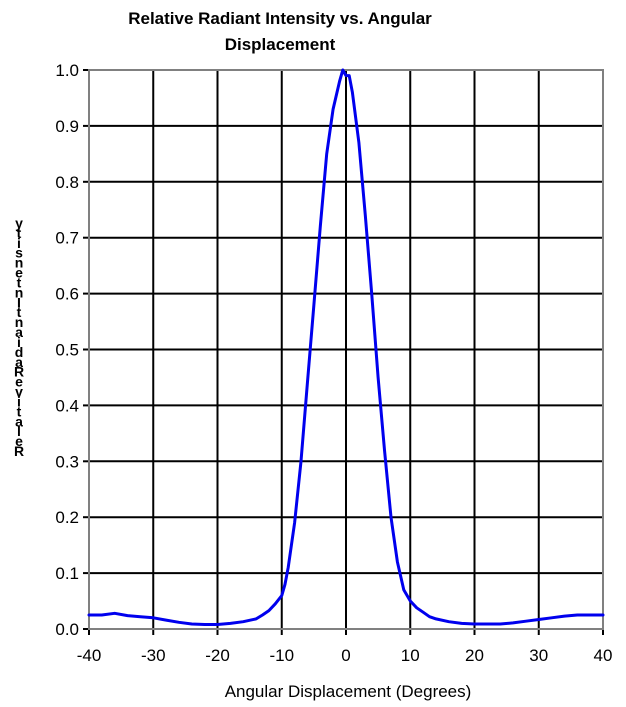 This screenshot has width=626, height=707. Describe the element at coordinates (19, 352) in the screenshot. I see `y-axis-label-char: d` at that location.